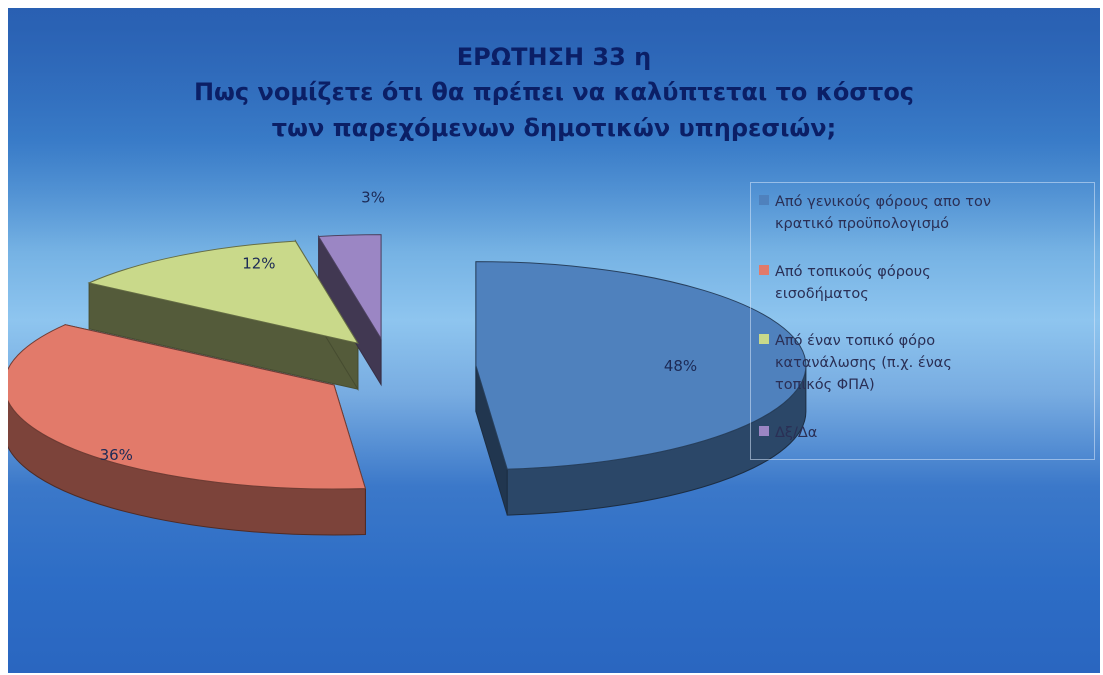 The image size is (1103, 675). Describe the element at coordinates (680, 366) in the screenshot. I see `data-label-general-taxes: 48%` at that location.